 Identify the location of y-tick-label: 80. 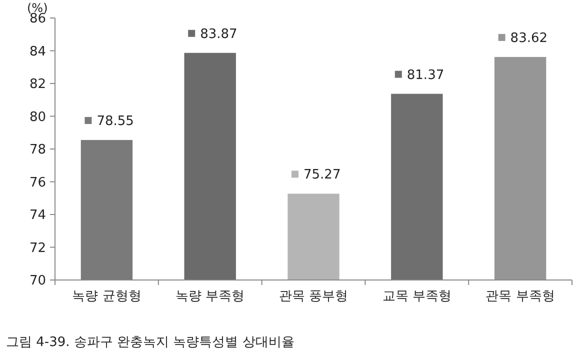
(37, 117).